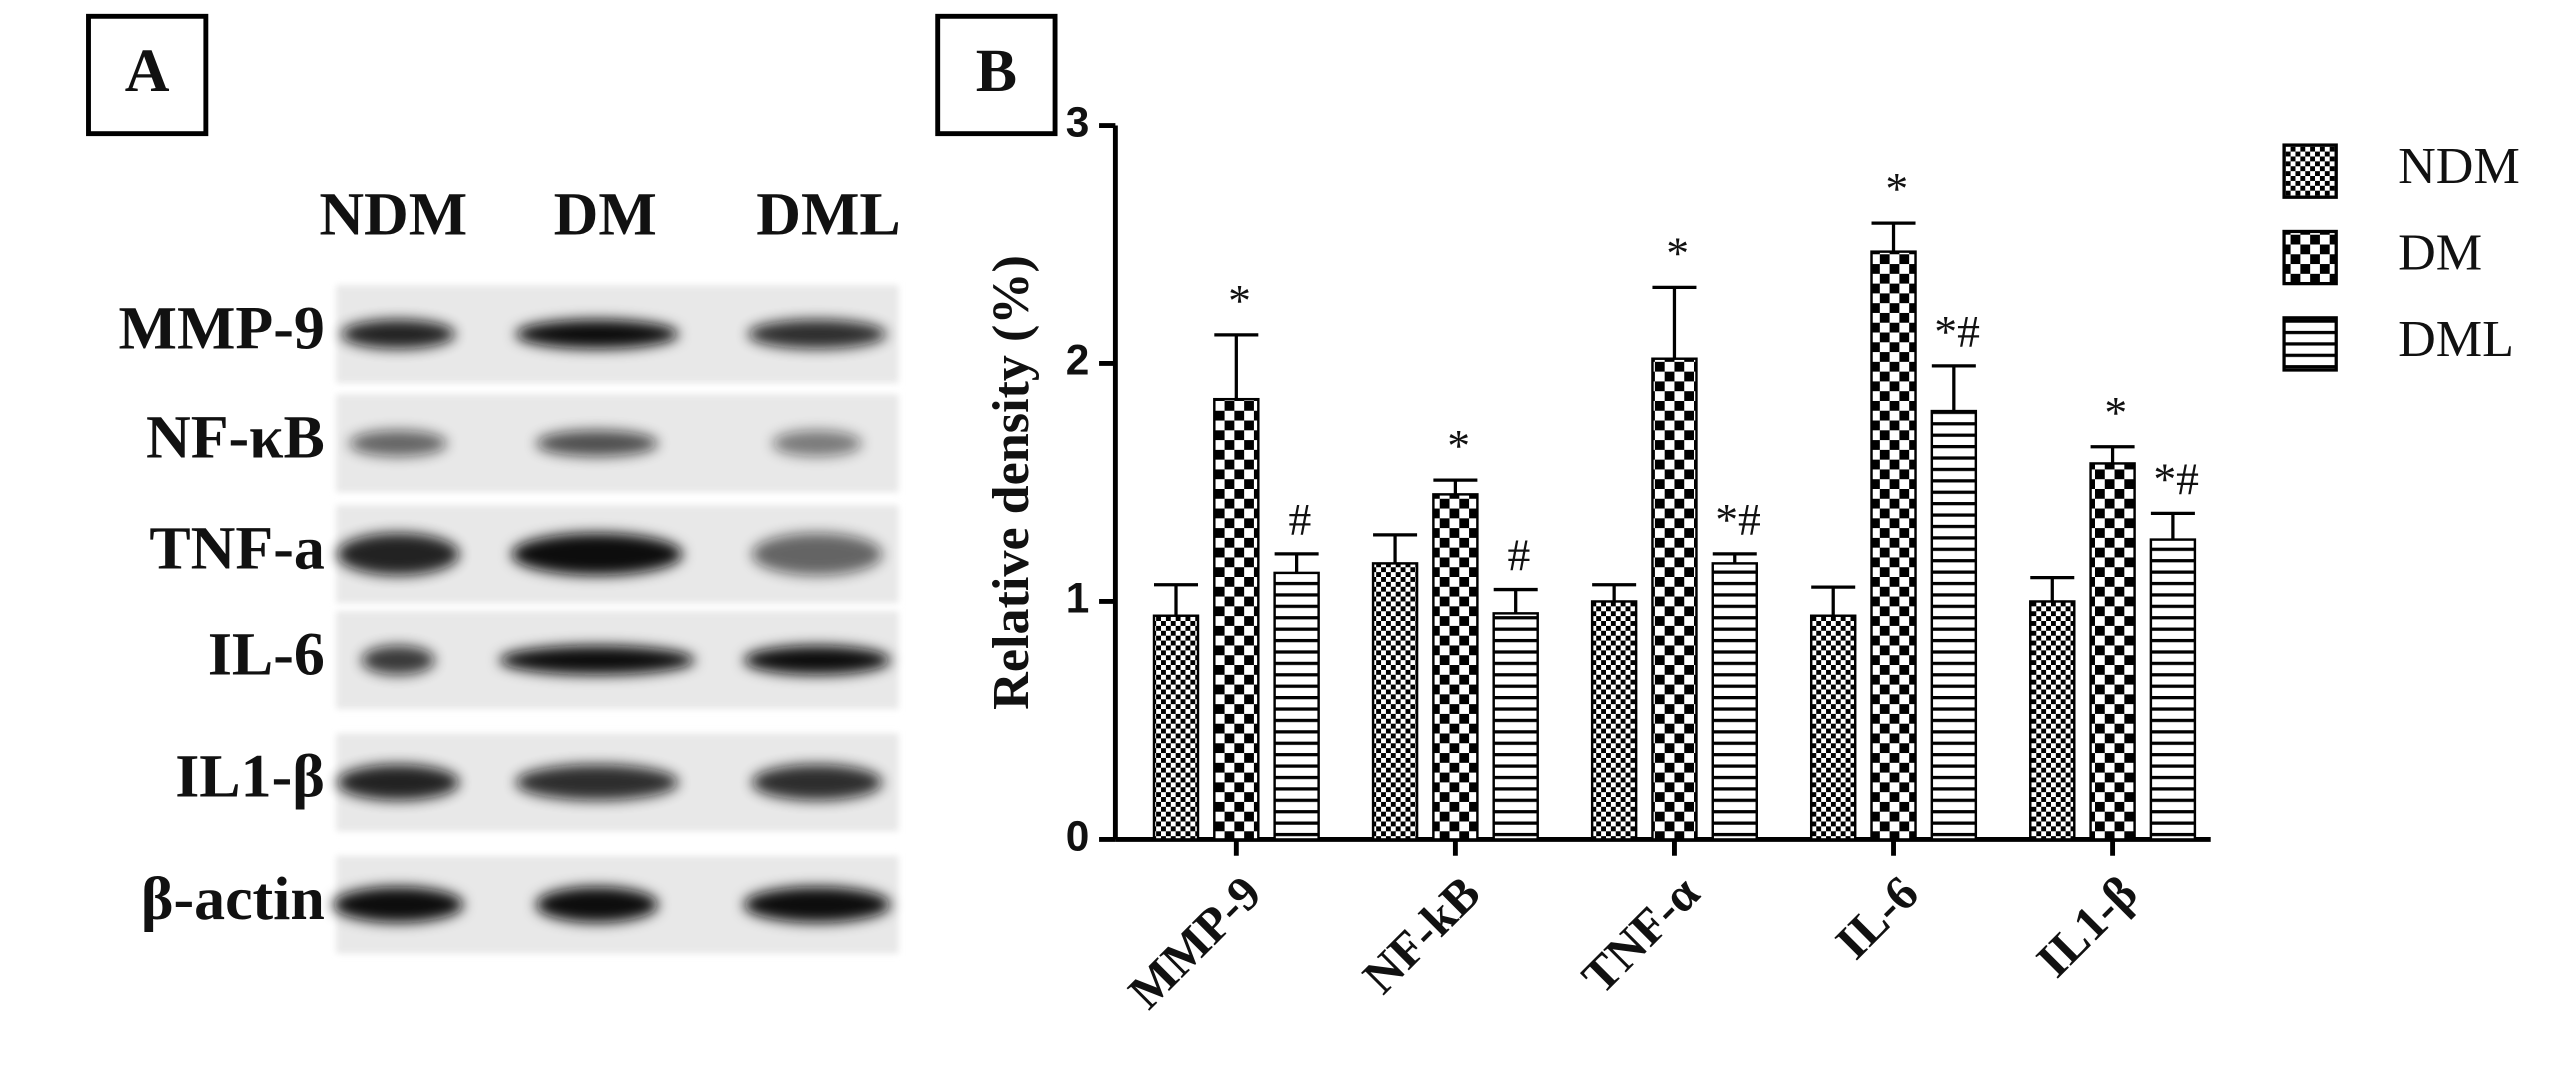  Describe the element at coordinates (266, 654) in the screenshot. I see `row-label: IL-6` at that location.